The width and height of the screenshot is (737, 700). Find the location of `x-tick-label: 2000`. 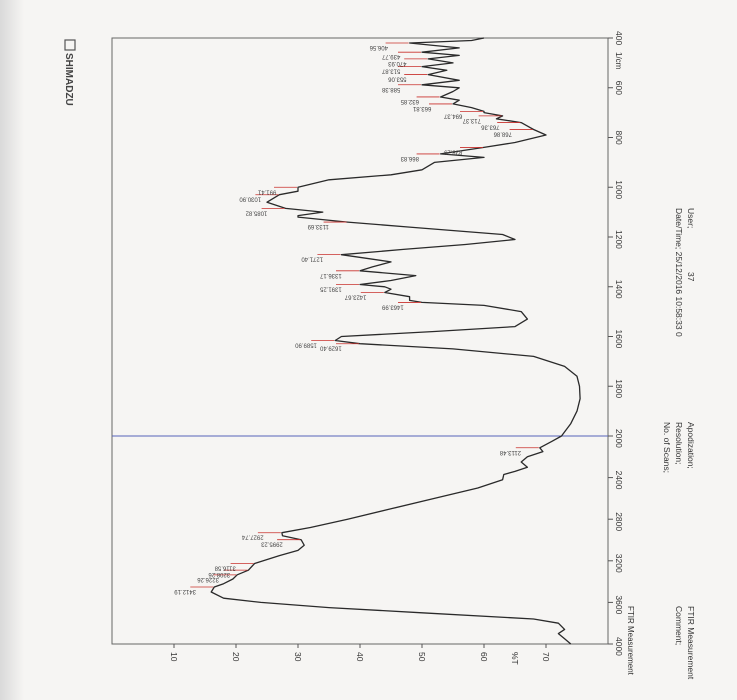

x-tick-label: 2000 is located at coordinates (619, 438).